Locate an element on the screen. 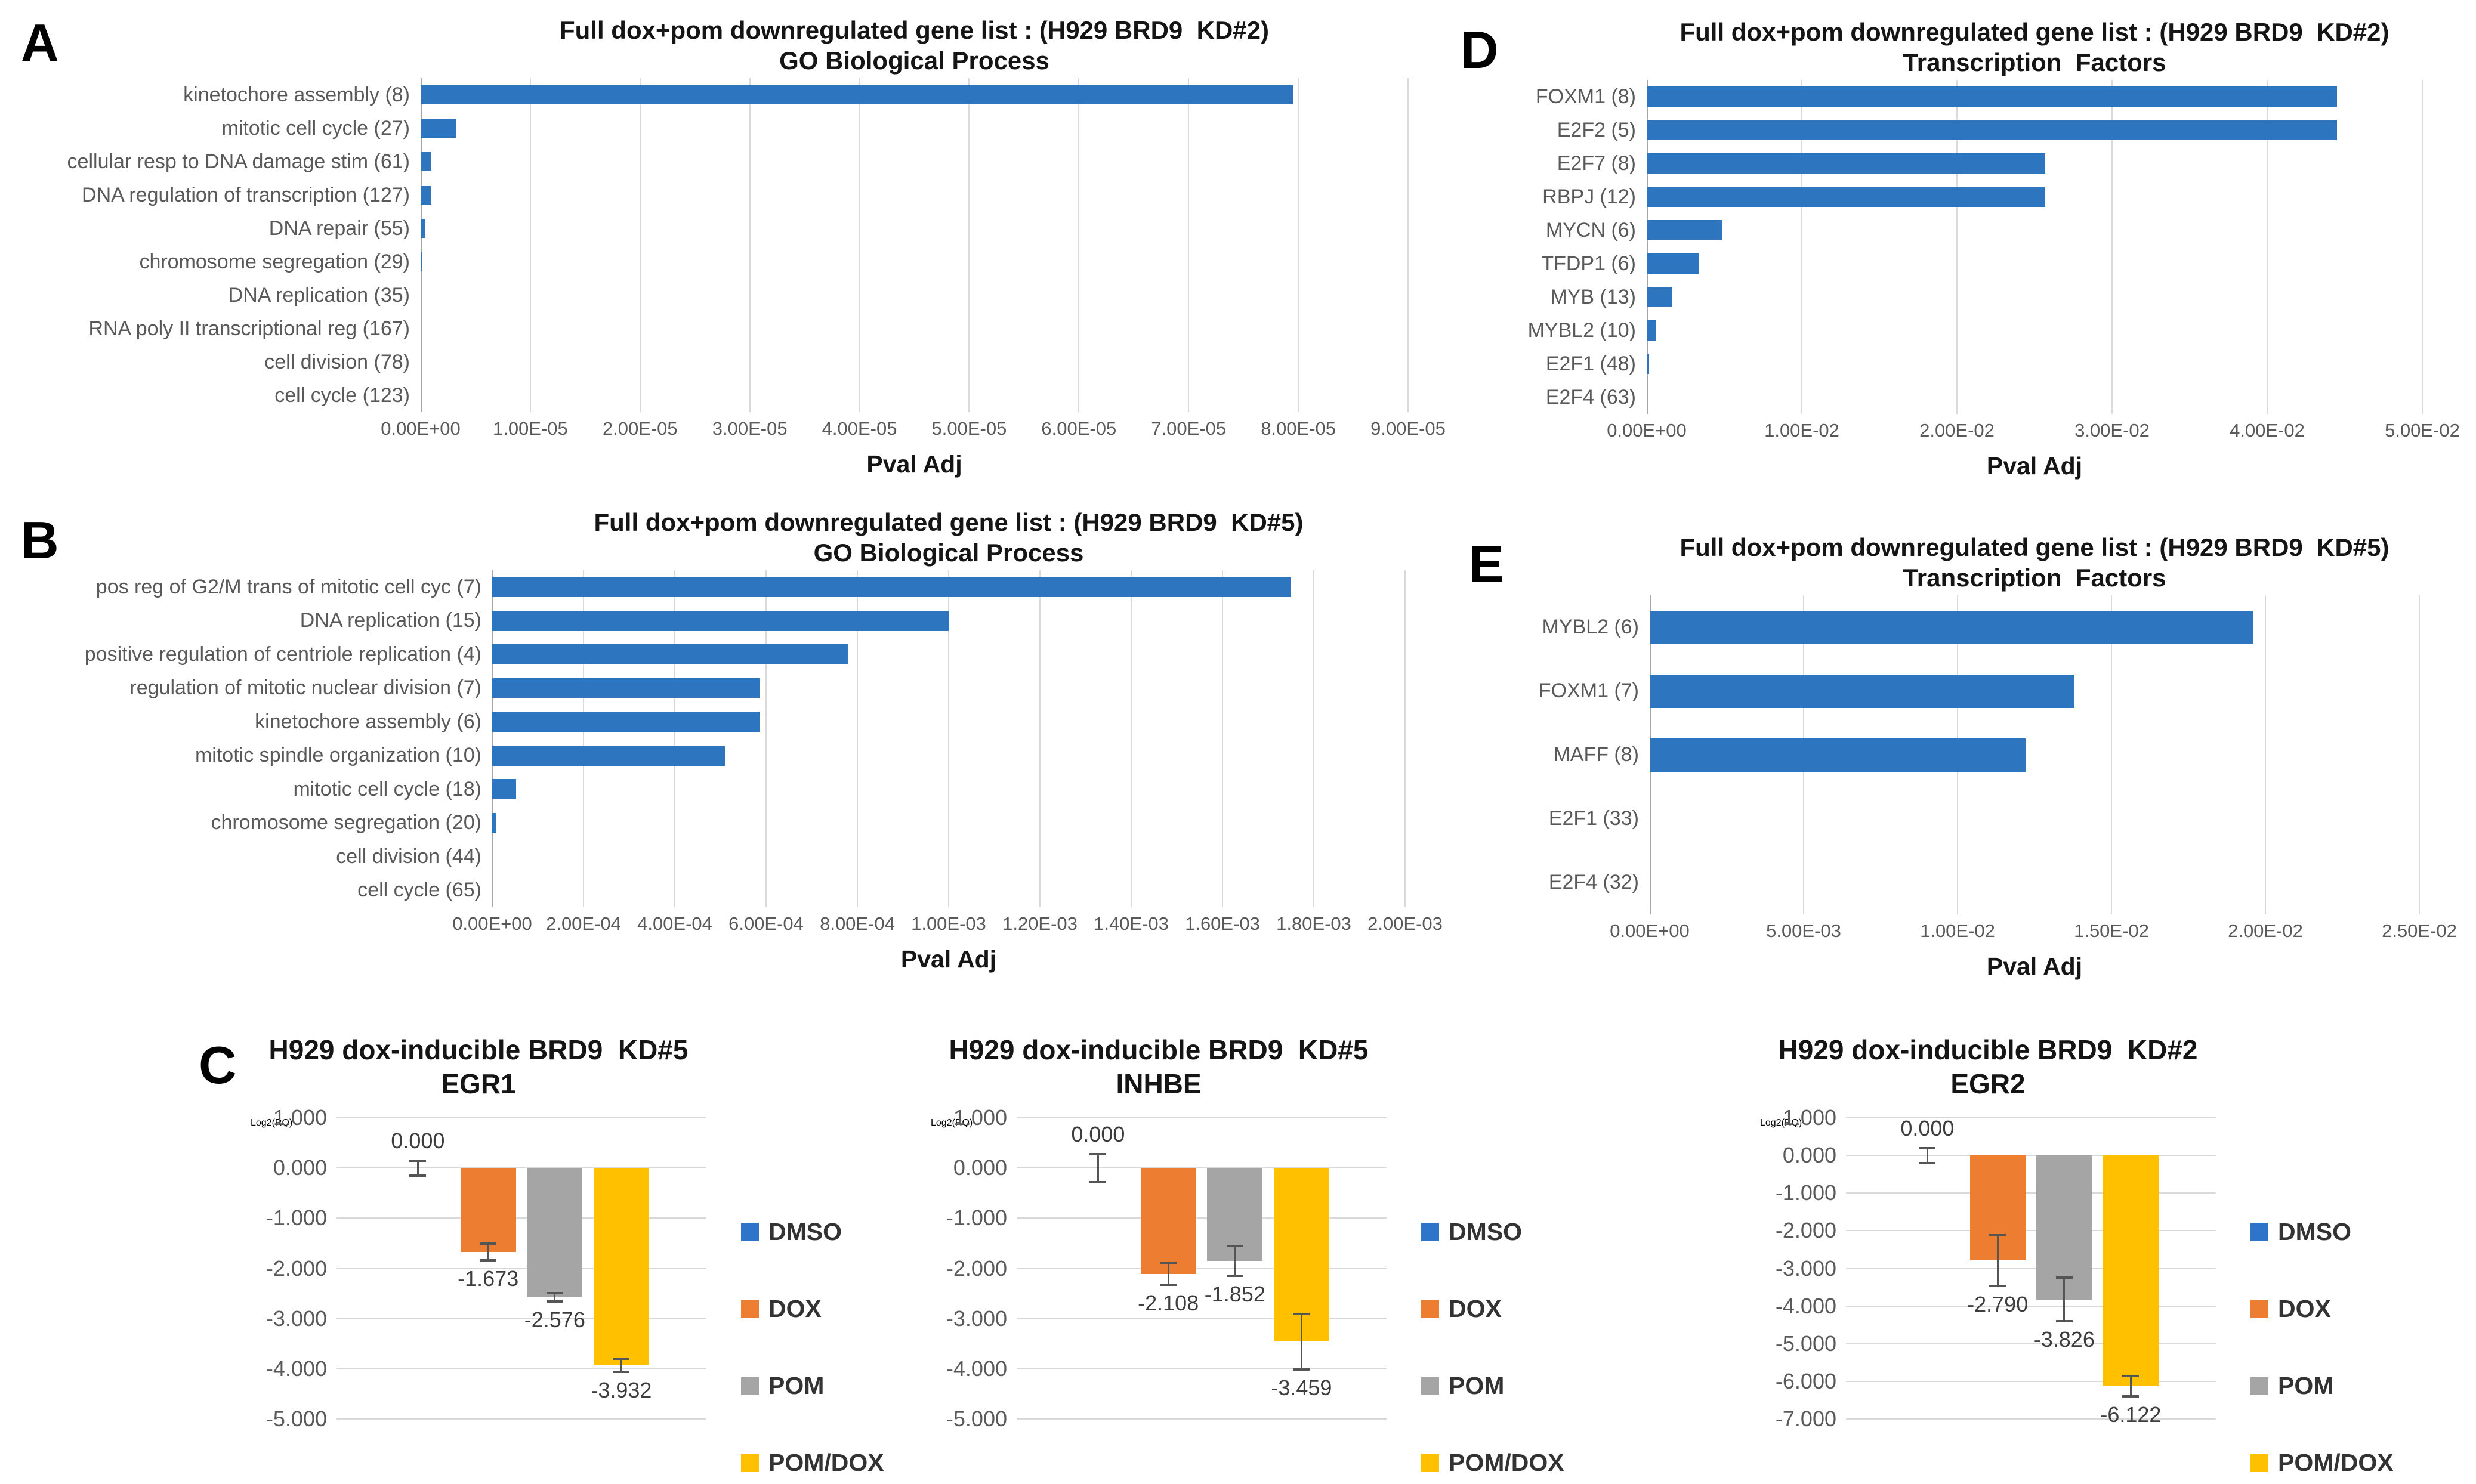 The height and width of the screenshot is (1484, 2476). legend-label: DMSO is located at coordinates (805, 1231).